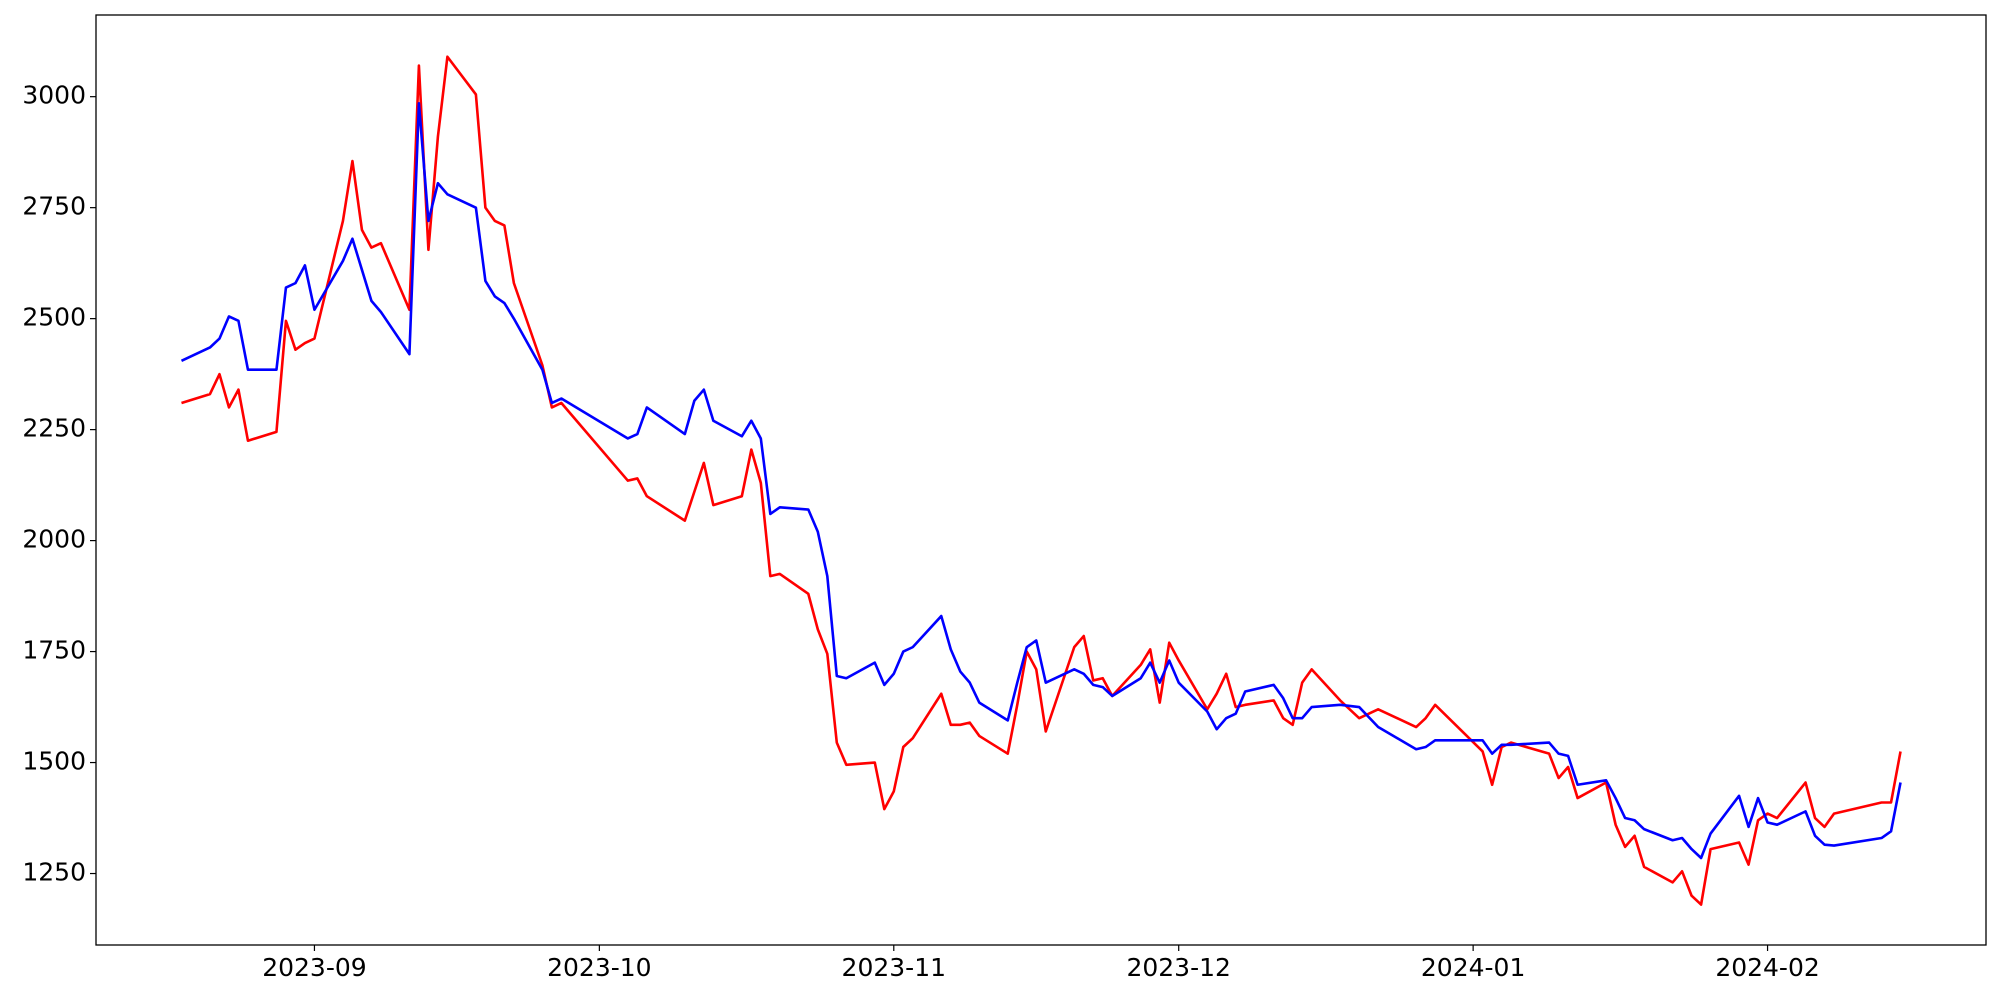 The image size is (2000, 1000). What do you see at coordinates (54, 95) in the screenshot?
I see `y-tick-label: 3000` at bounding box center [54, 95].